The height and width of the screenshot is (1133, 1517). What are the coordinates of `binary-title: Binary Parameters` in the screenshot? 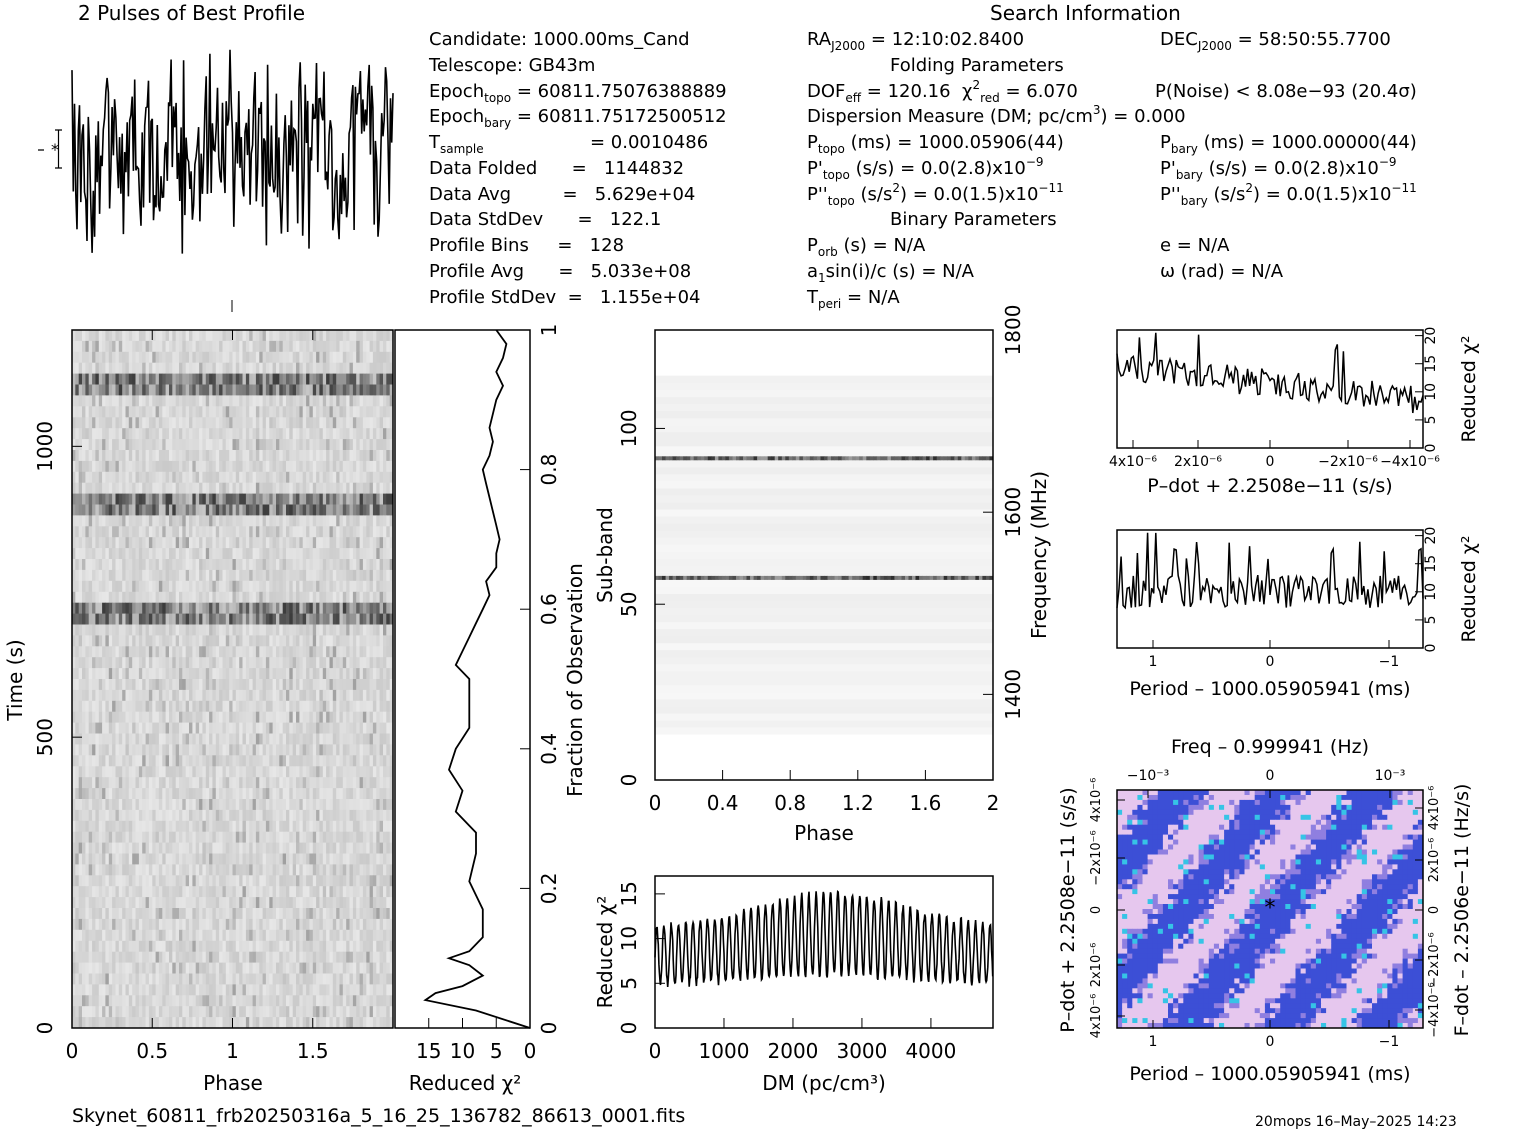 It's located at (973, 219).